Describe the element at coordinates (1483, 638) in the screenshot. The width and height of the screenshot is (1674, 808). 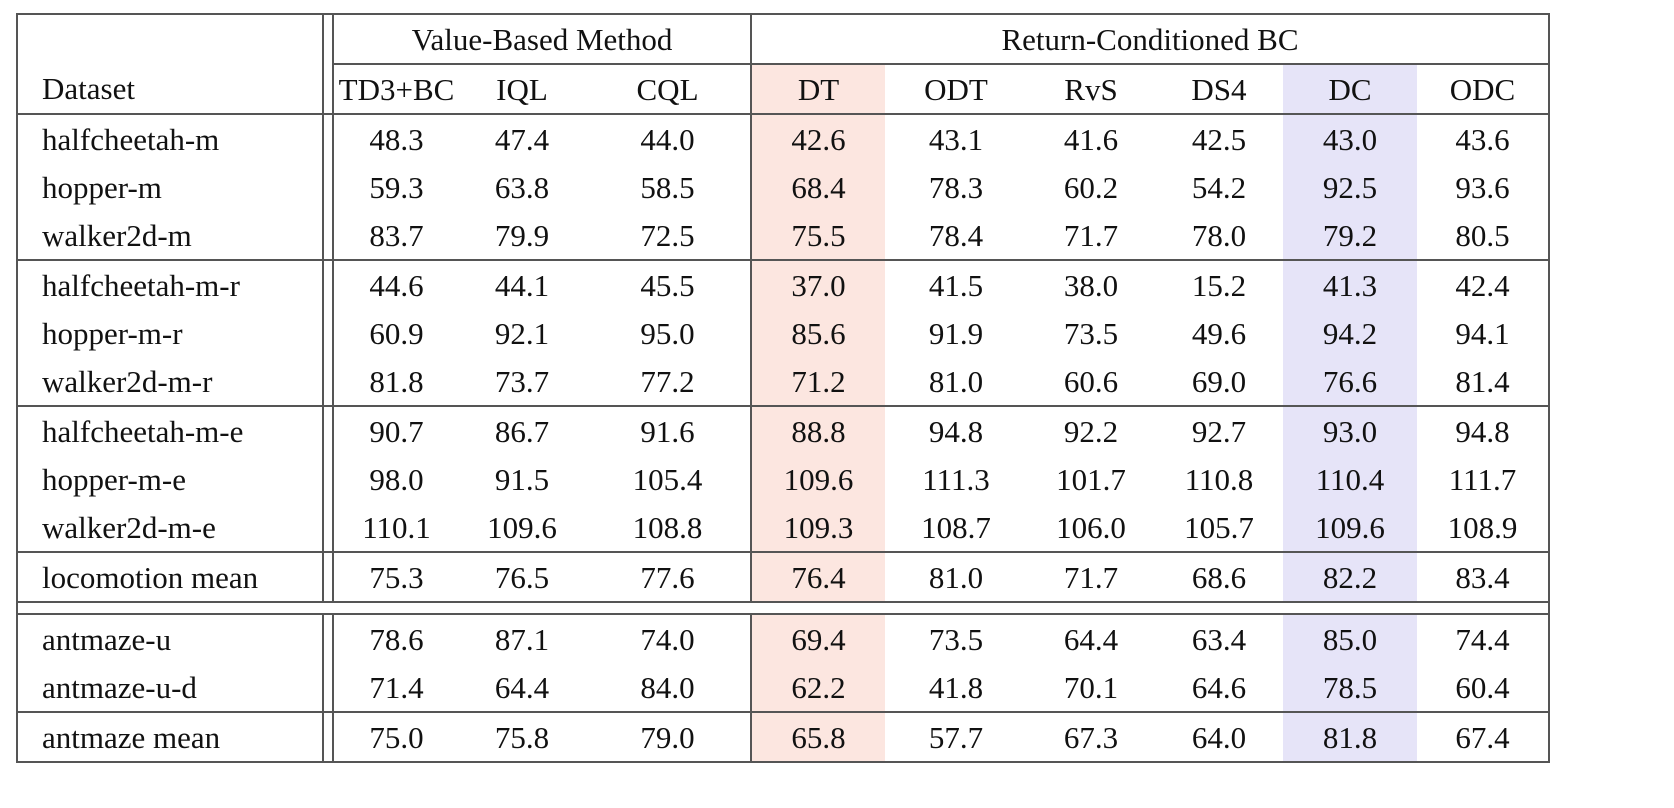
I see `cell-odc: 74.4` at that location.